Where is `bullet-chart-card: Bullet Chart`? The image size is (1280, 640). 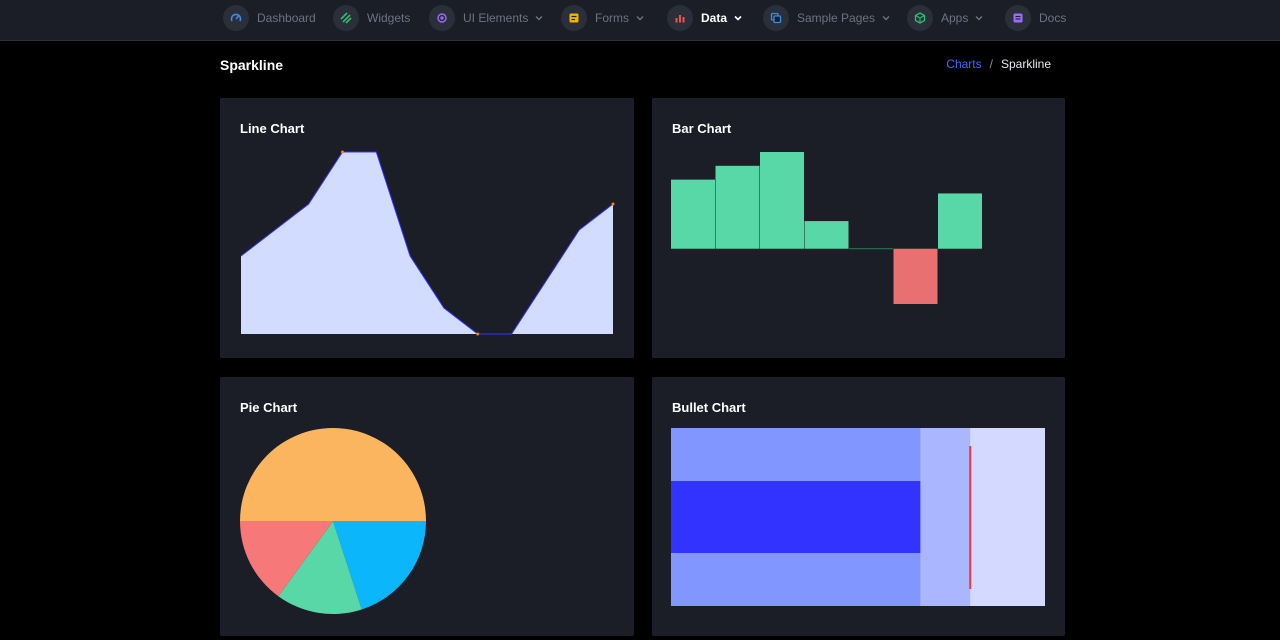
bullet-chart-card: Bullet Chart is located at coordinates (858, 506).